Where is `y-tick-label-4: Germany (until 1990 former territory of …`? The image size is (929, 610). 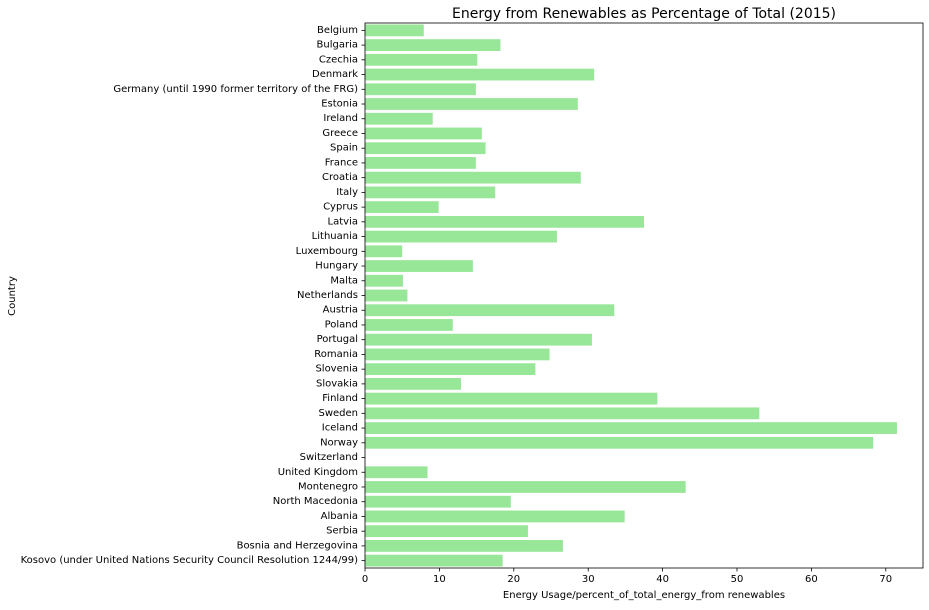 y-tick-label-4: Germany (until 1990 former territory of … is located at coordinates (235, 89).